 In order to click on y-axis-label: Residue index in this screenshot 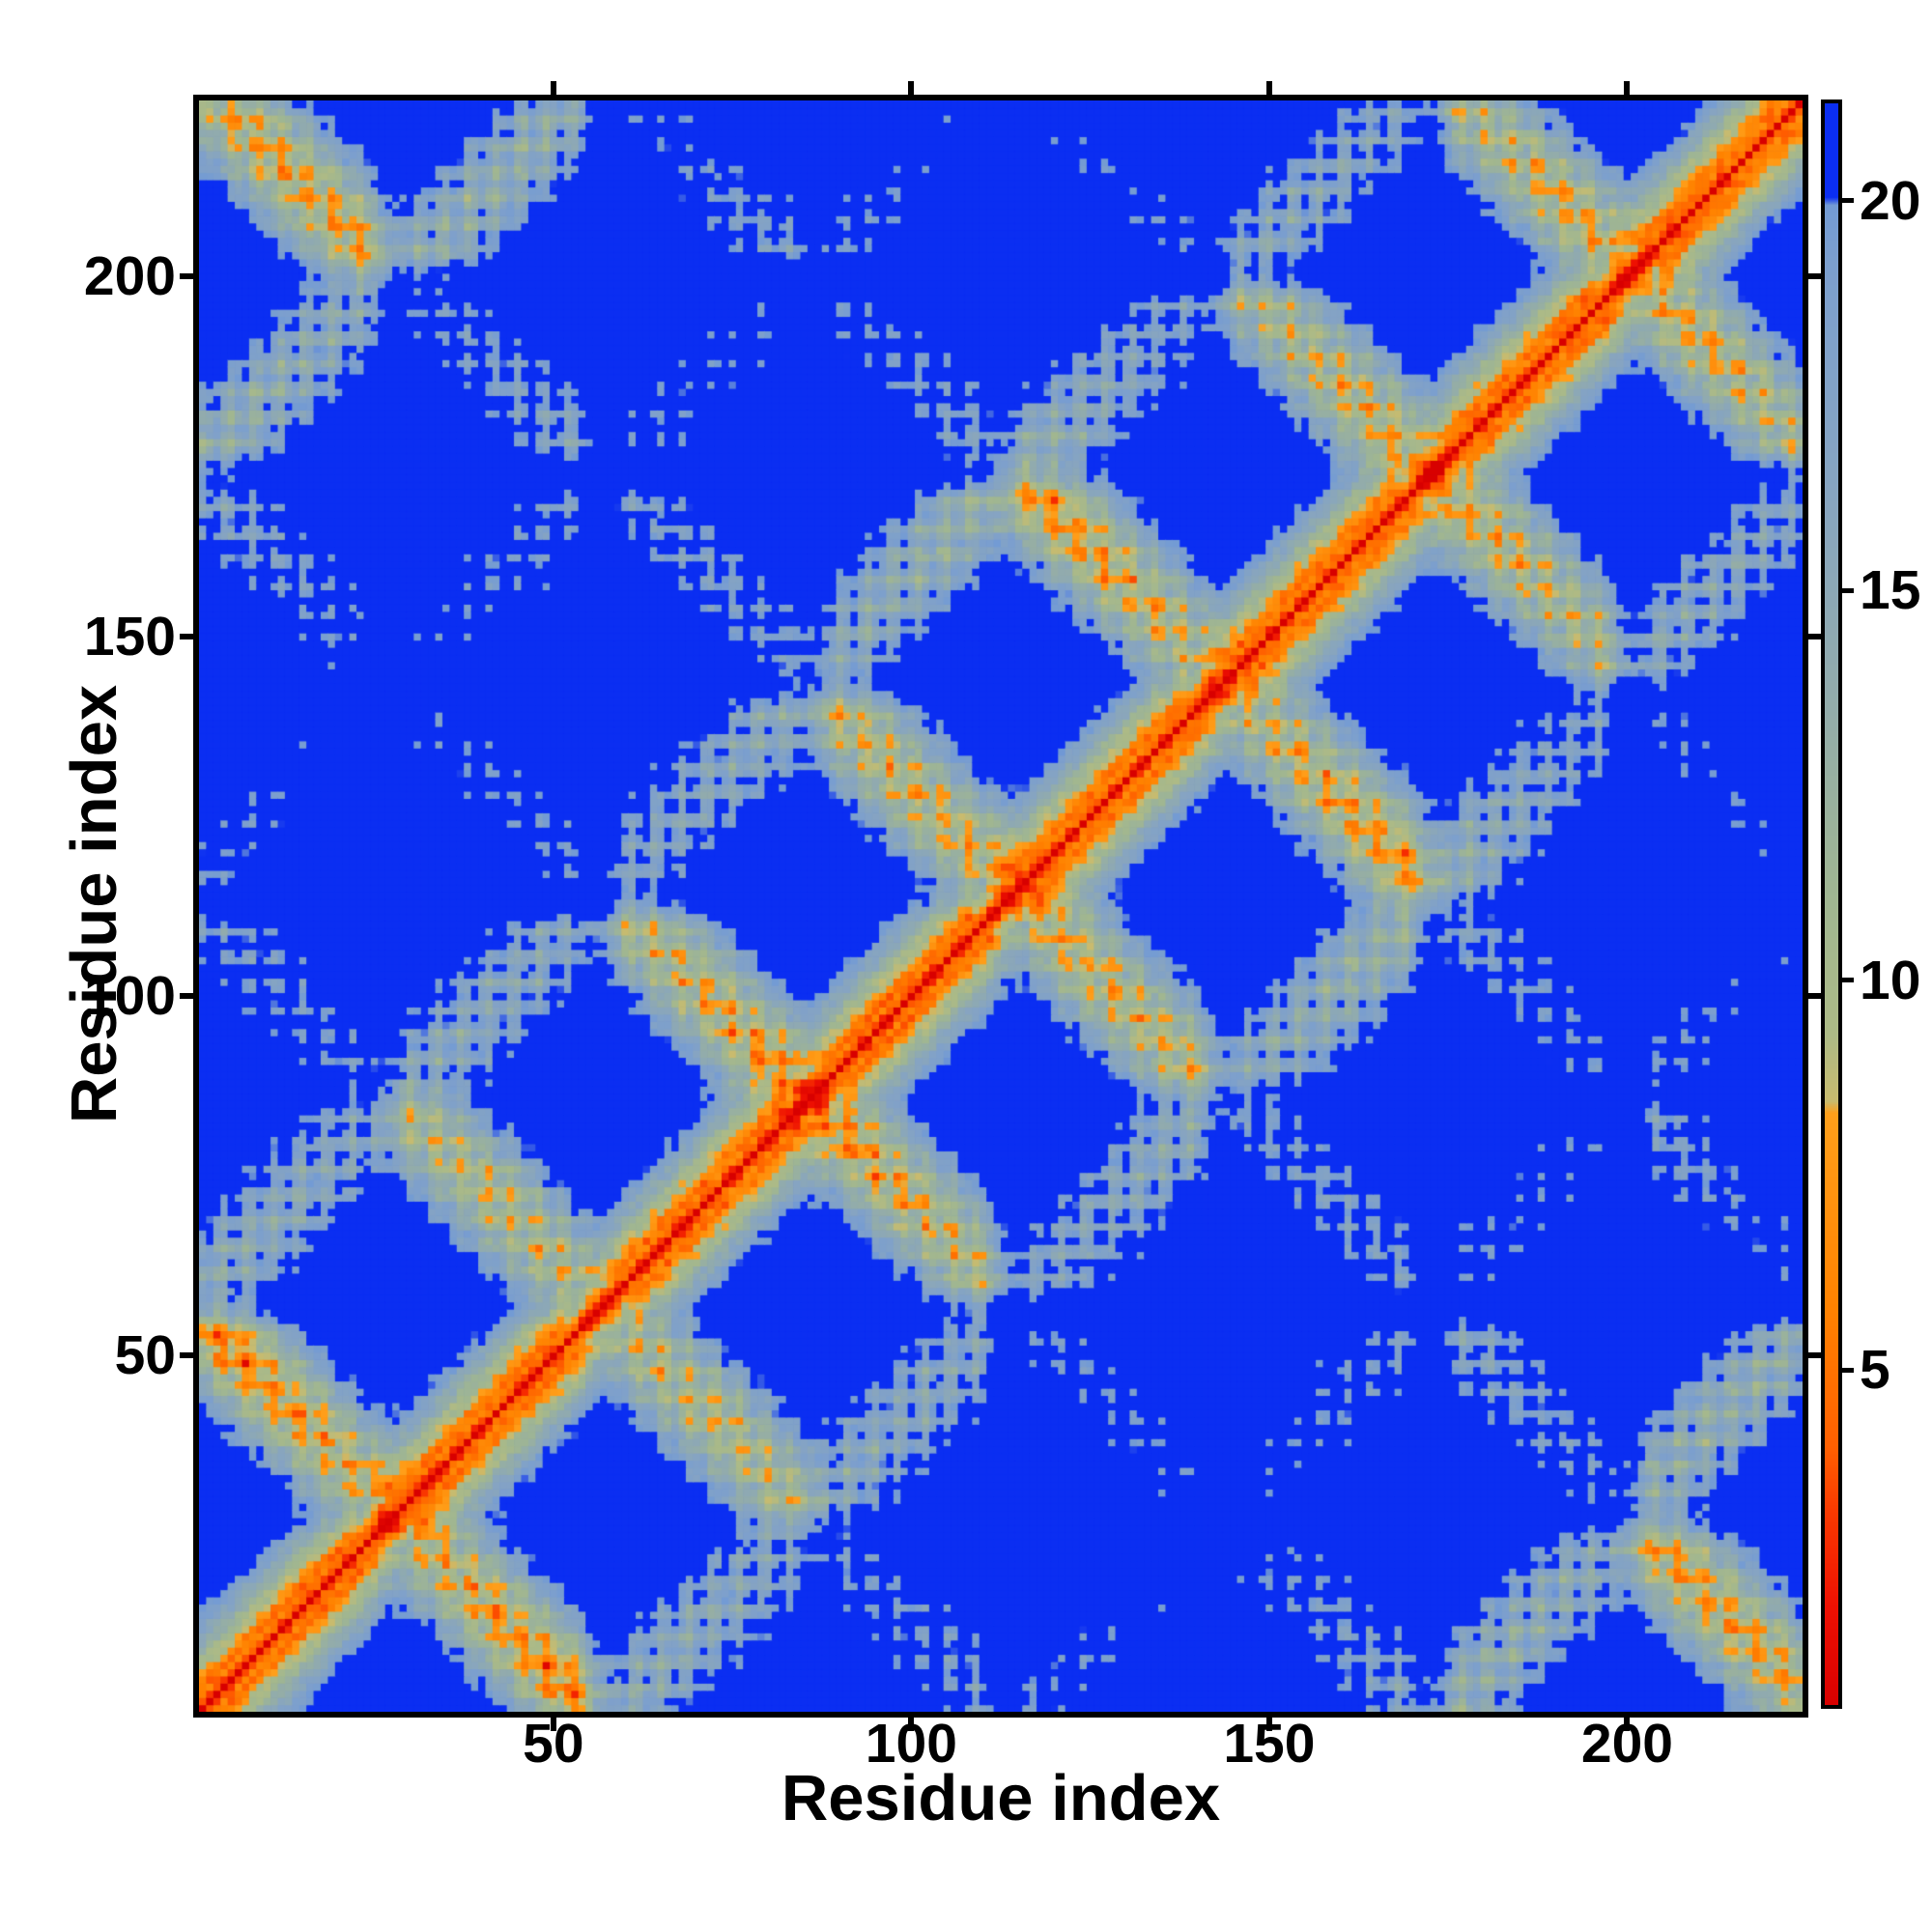, I will do `click(94, 904)`.